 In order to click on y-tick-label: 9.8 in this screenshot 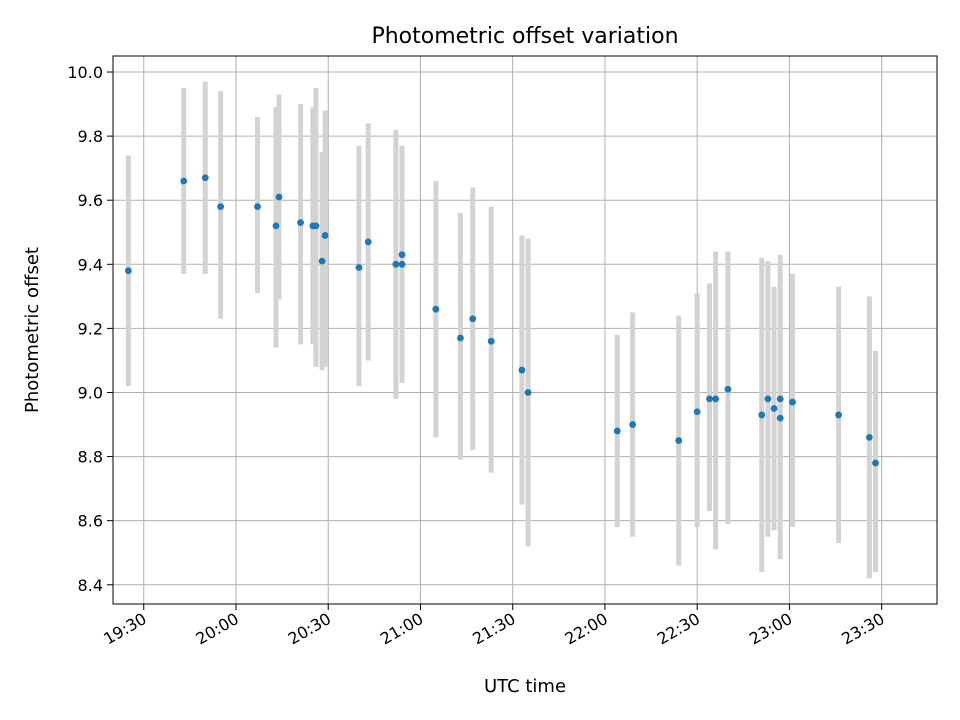, I will do `click(90, 136)`.